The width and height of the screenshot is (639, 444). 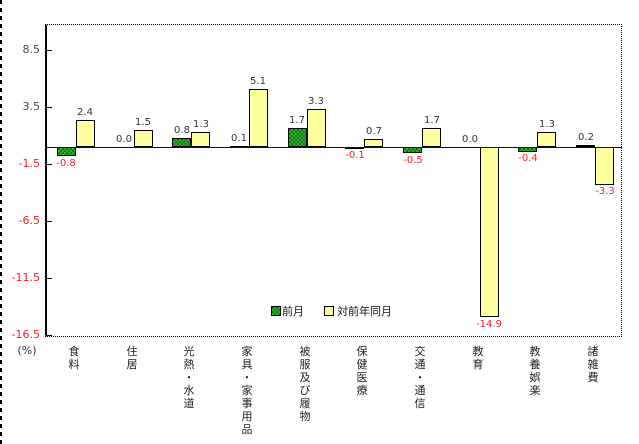 I want to click on category-label: 教 養 娯 楽, so click(x=535, y=371).